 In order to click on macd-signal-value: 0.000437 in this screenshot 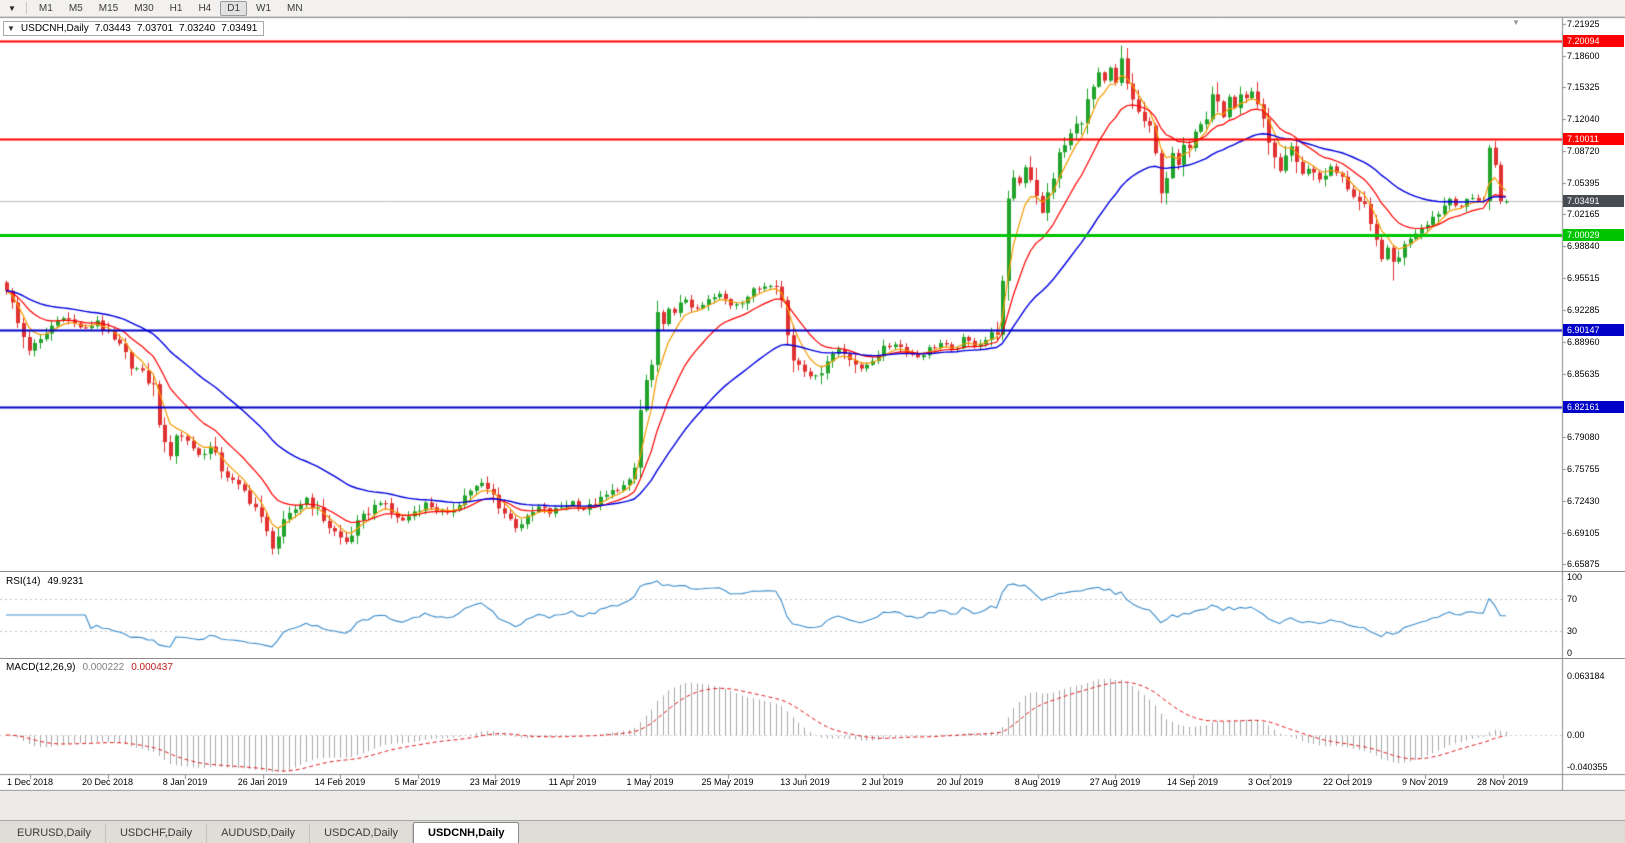, I will do `click(152, 667)`.